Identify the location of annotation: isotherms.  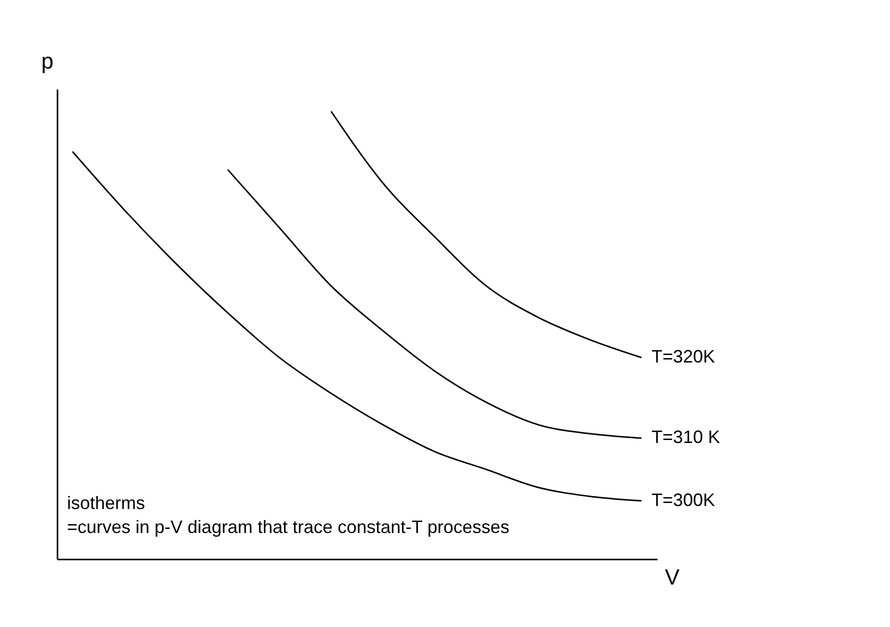
(106, 503).